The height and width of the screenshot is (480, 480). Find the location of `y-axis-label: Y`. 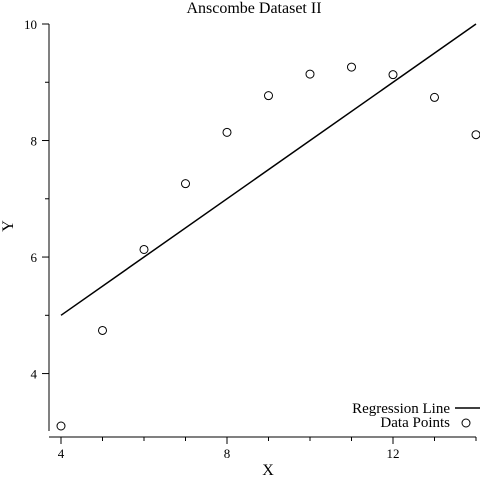

y-axis-label: Y is located at coordinates (8, 226).